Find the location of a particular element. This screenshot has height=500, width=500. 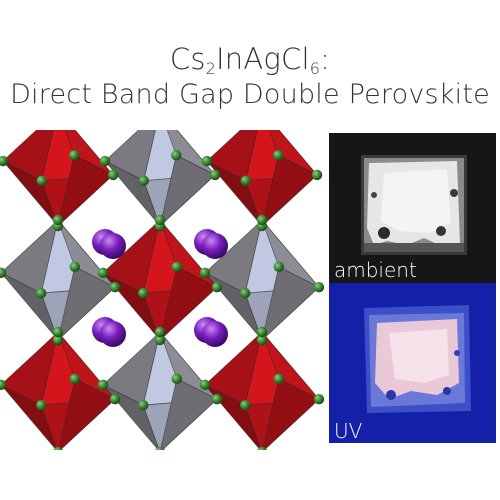

ambient-photo: ambient is located at coordinates (412, 208).